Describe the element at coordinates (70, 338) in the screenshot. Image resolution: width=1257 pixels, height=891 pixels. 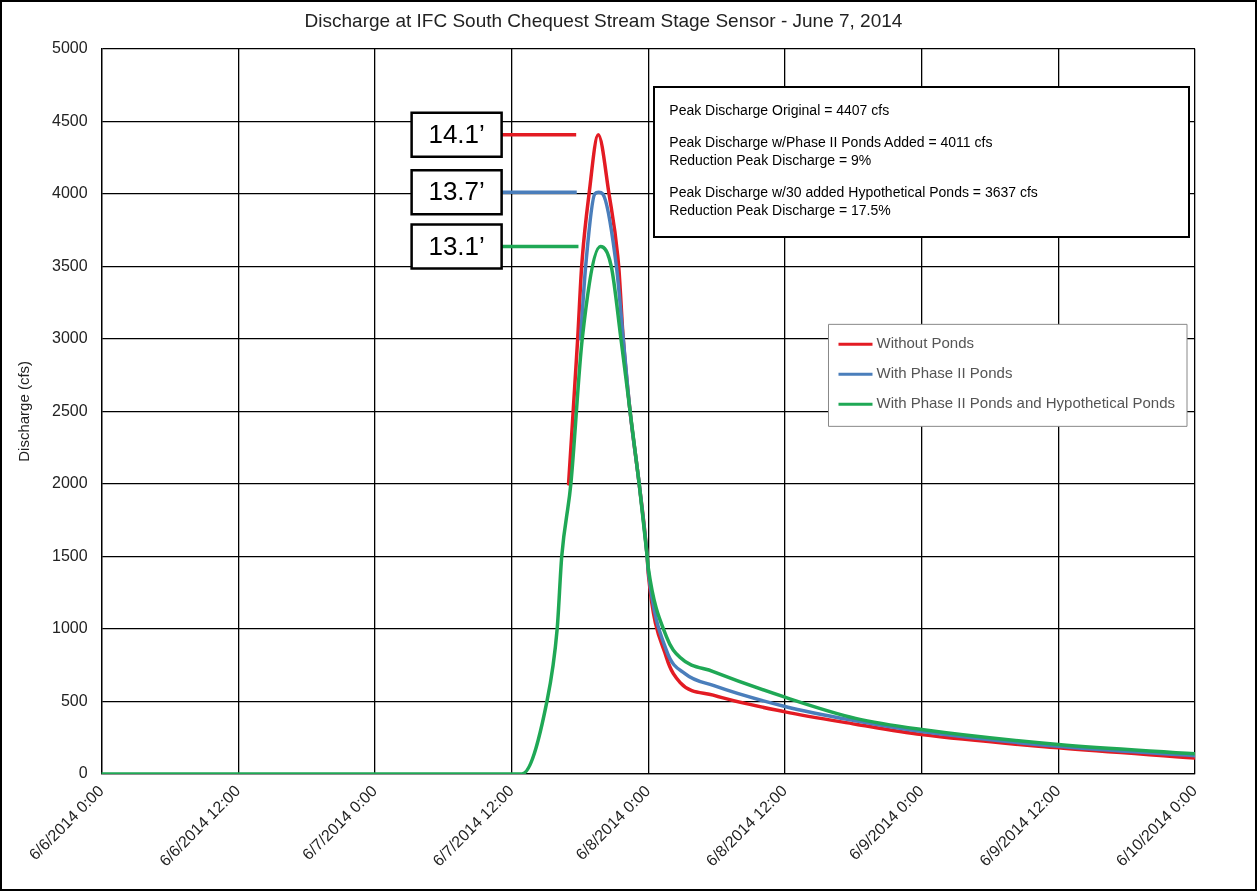
I see `y-tick-label: 3000` at that location.